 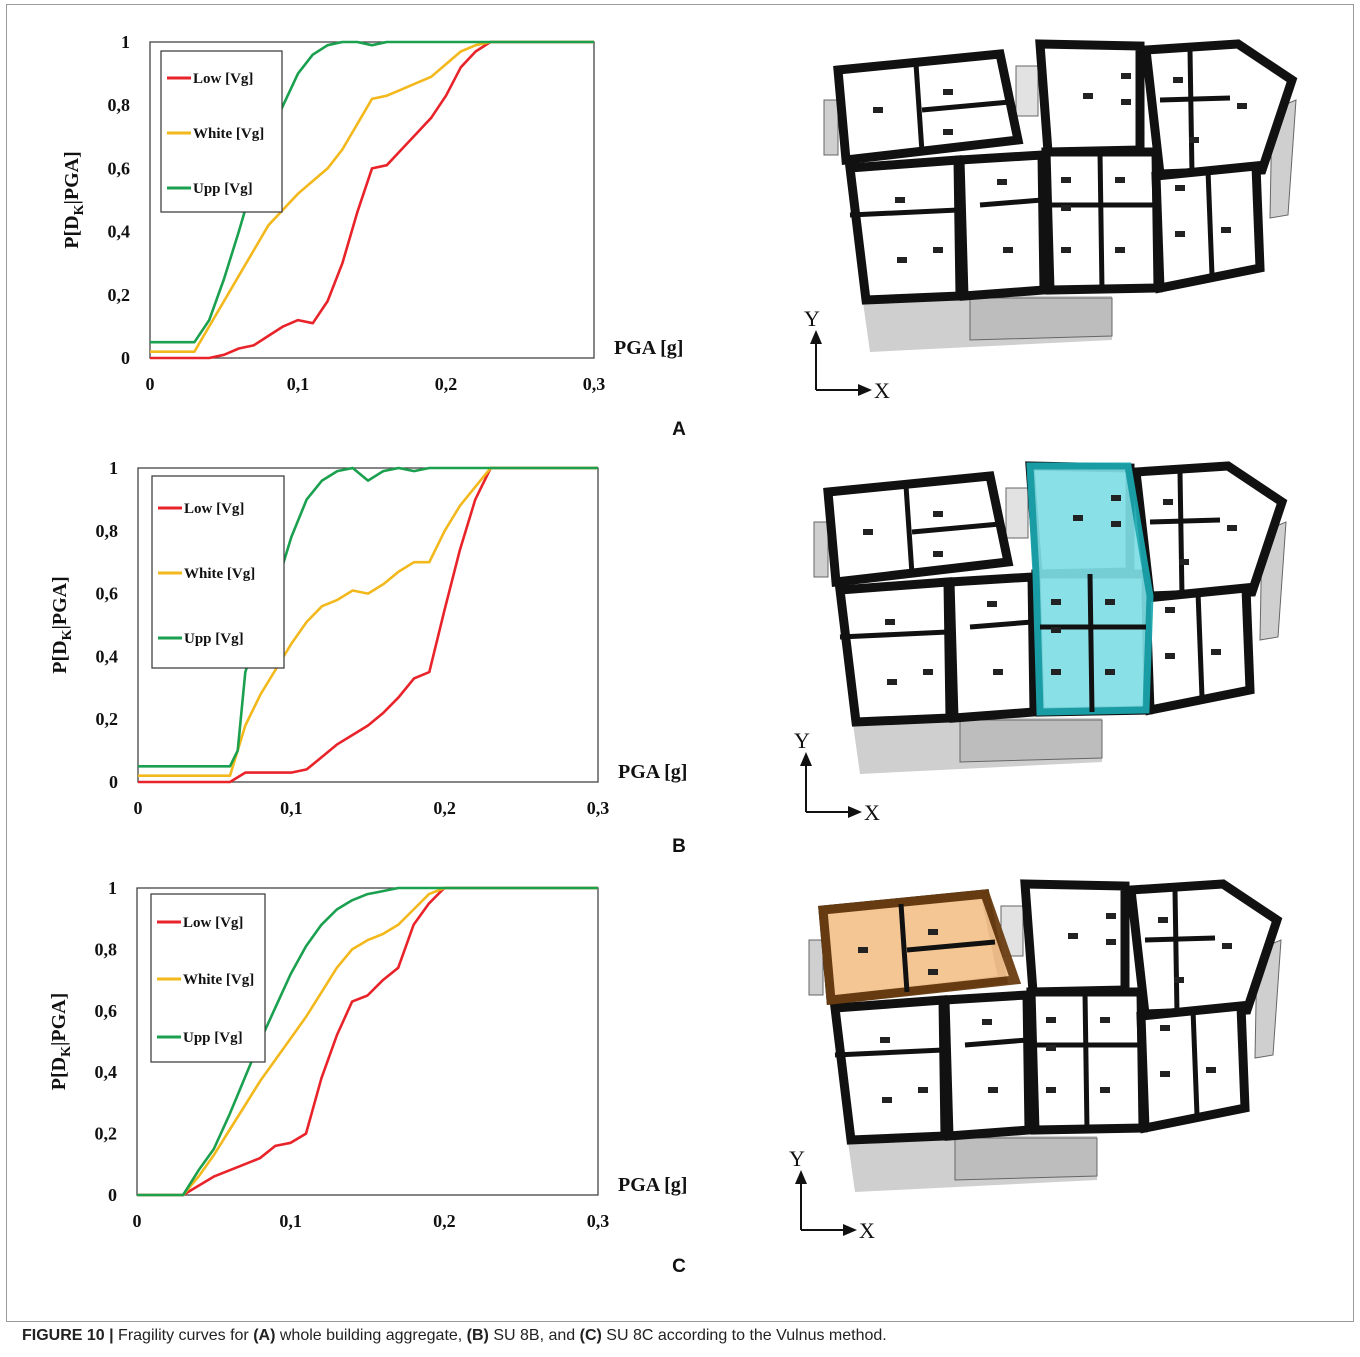 What do you see at coordinates (444, 1221) in the screenshot?
I see `x-tick-label: 0,2` at bounding box center [444, 1221].